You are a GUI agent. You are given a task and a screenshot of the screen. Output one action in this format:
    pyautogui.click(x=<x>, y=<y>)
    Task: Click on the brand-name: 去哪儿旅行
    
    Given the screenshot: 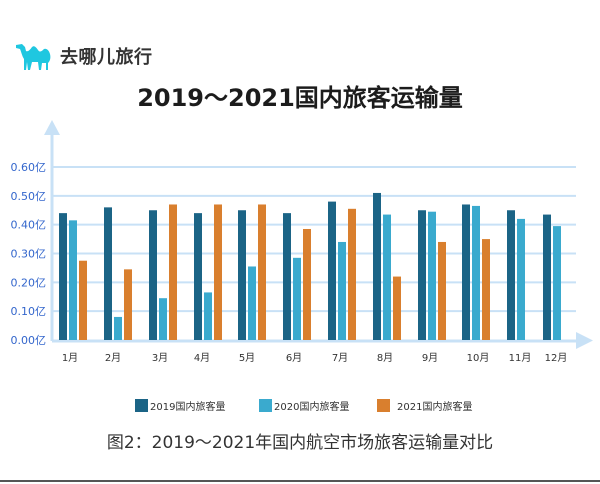 What is the action you would take?
    pyautogui.click(x=106, y=57)
    